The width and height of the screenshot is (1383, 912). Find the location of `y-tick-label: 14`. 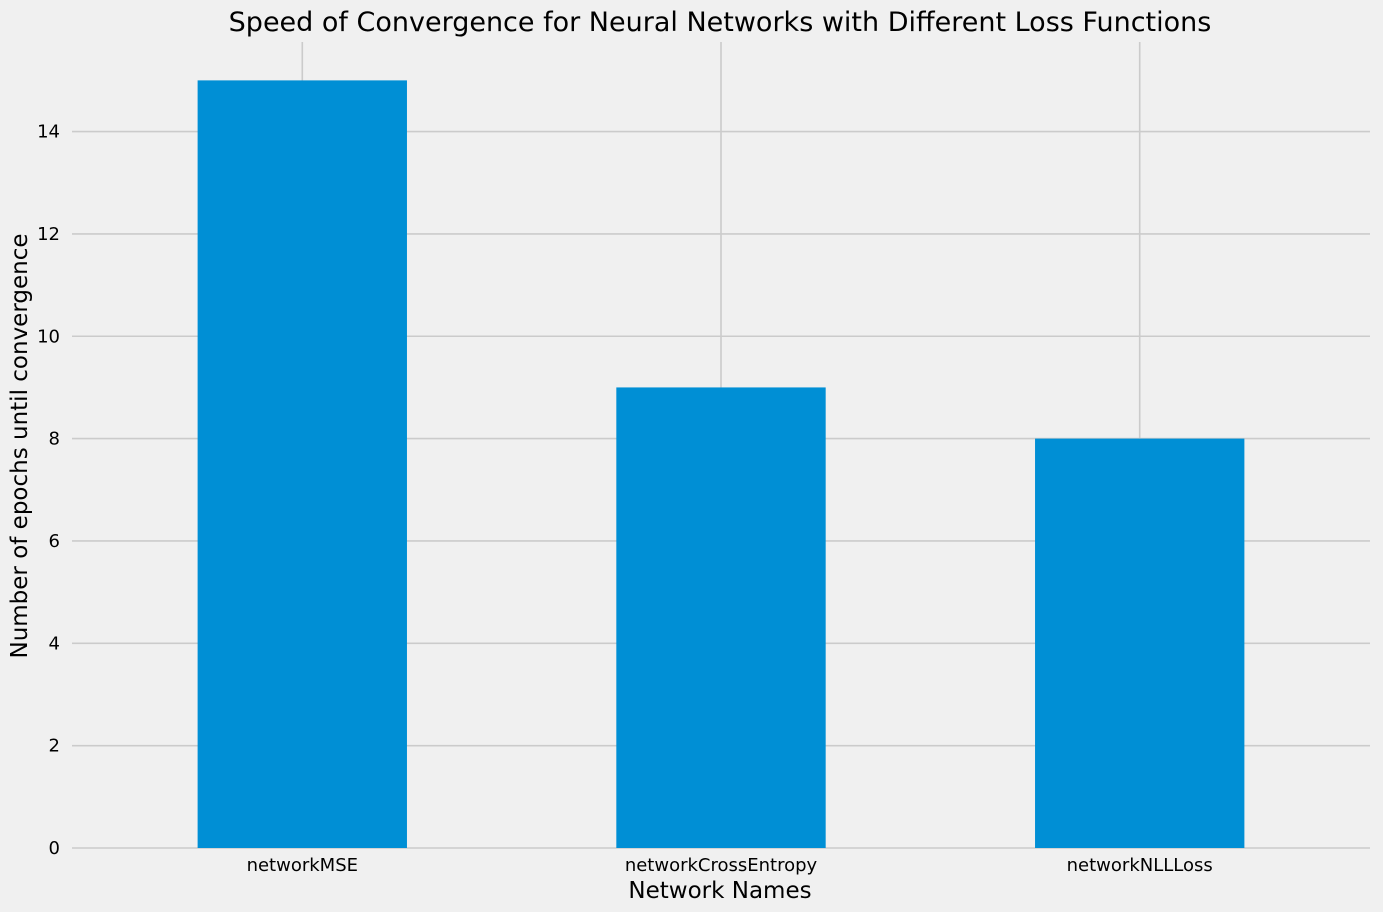

y-tick-label: 14 is located at coordinates (48, 132).